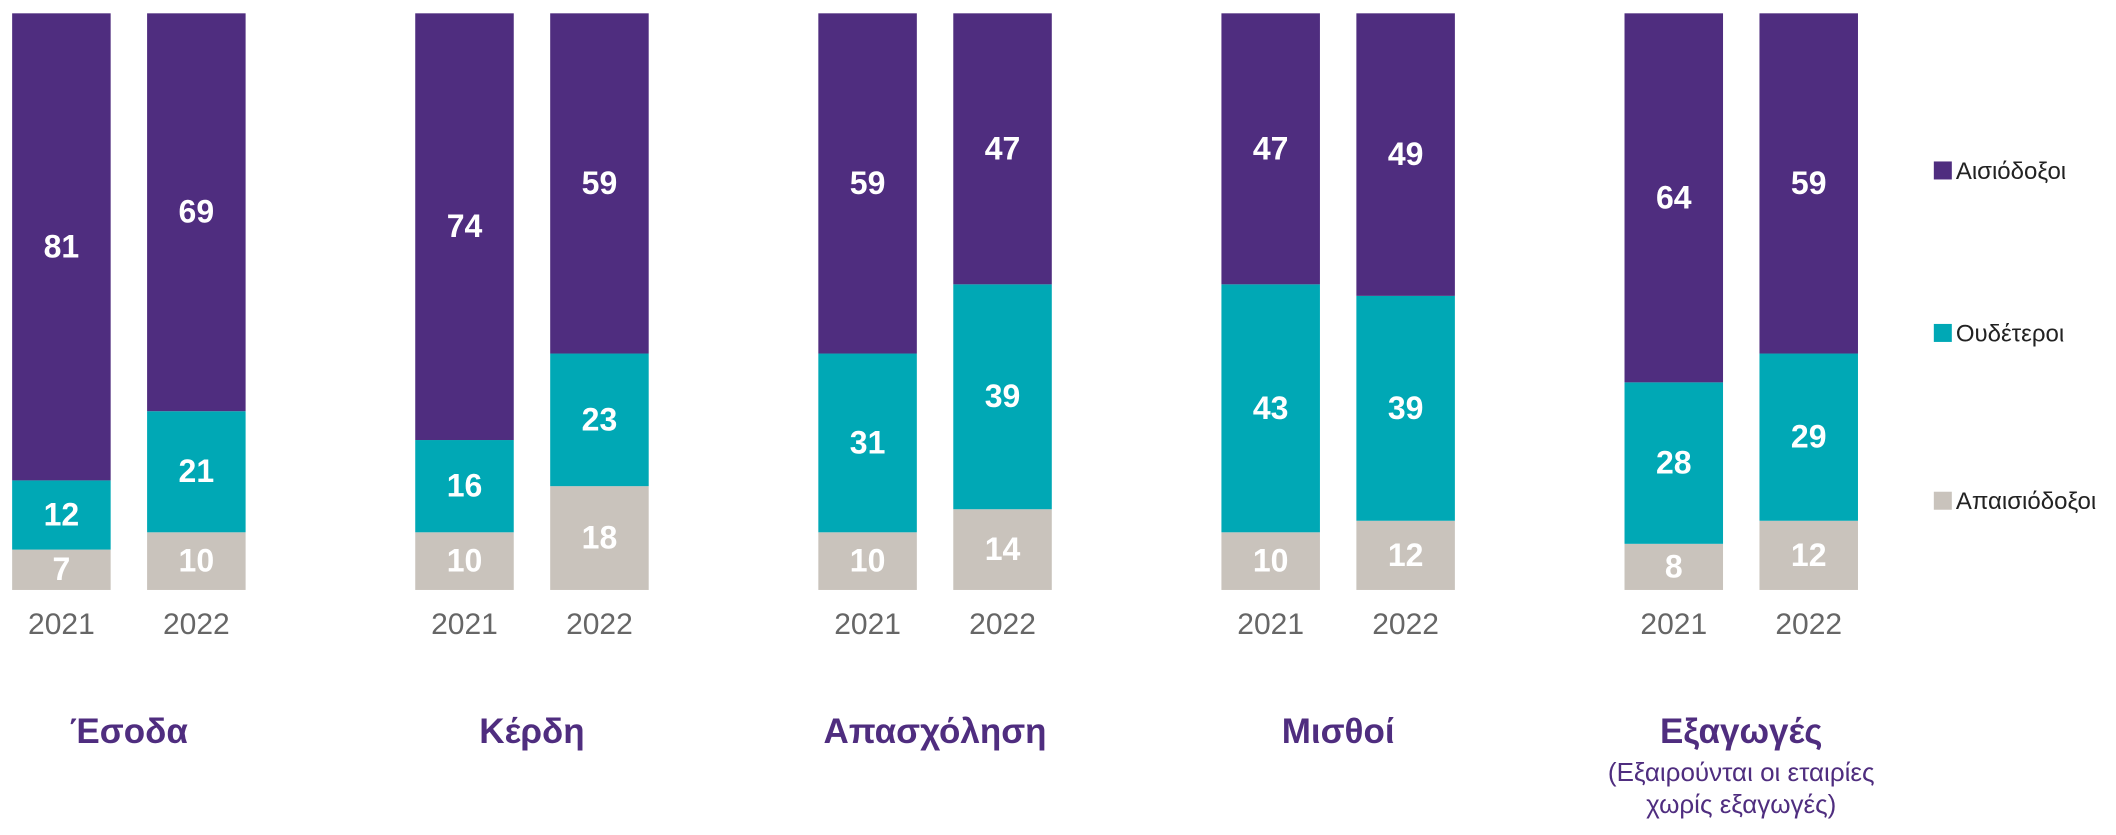 This screenshot has height=835, width=2116. I want to click on value-label: 43, so click(1271, 408).